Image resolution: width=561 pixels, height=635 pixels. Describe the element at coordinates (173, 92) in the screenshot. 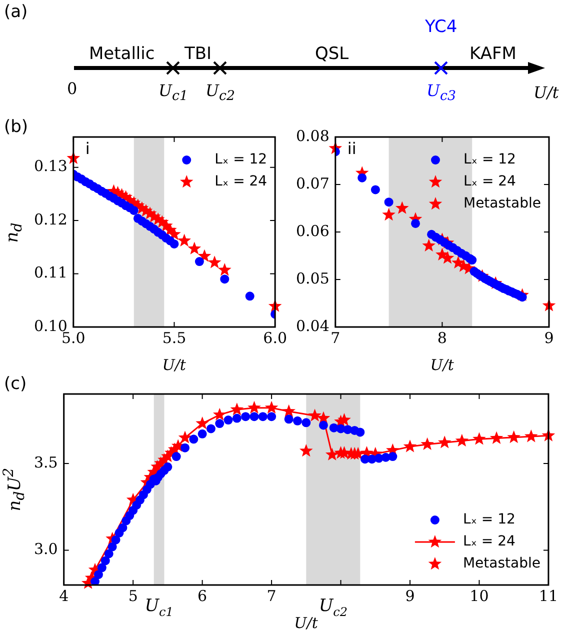

I see `text: U$_{c1}$` at that location.